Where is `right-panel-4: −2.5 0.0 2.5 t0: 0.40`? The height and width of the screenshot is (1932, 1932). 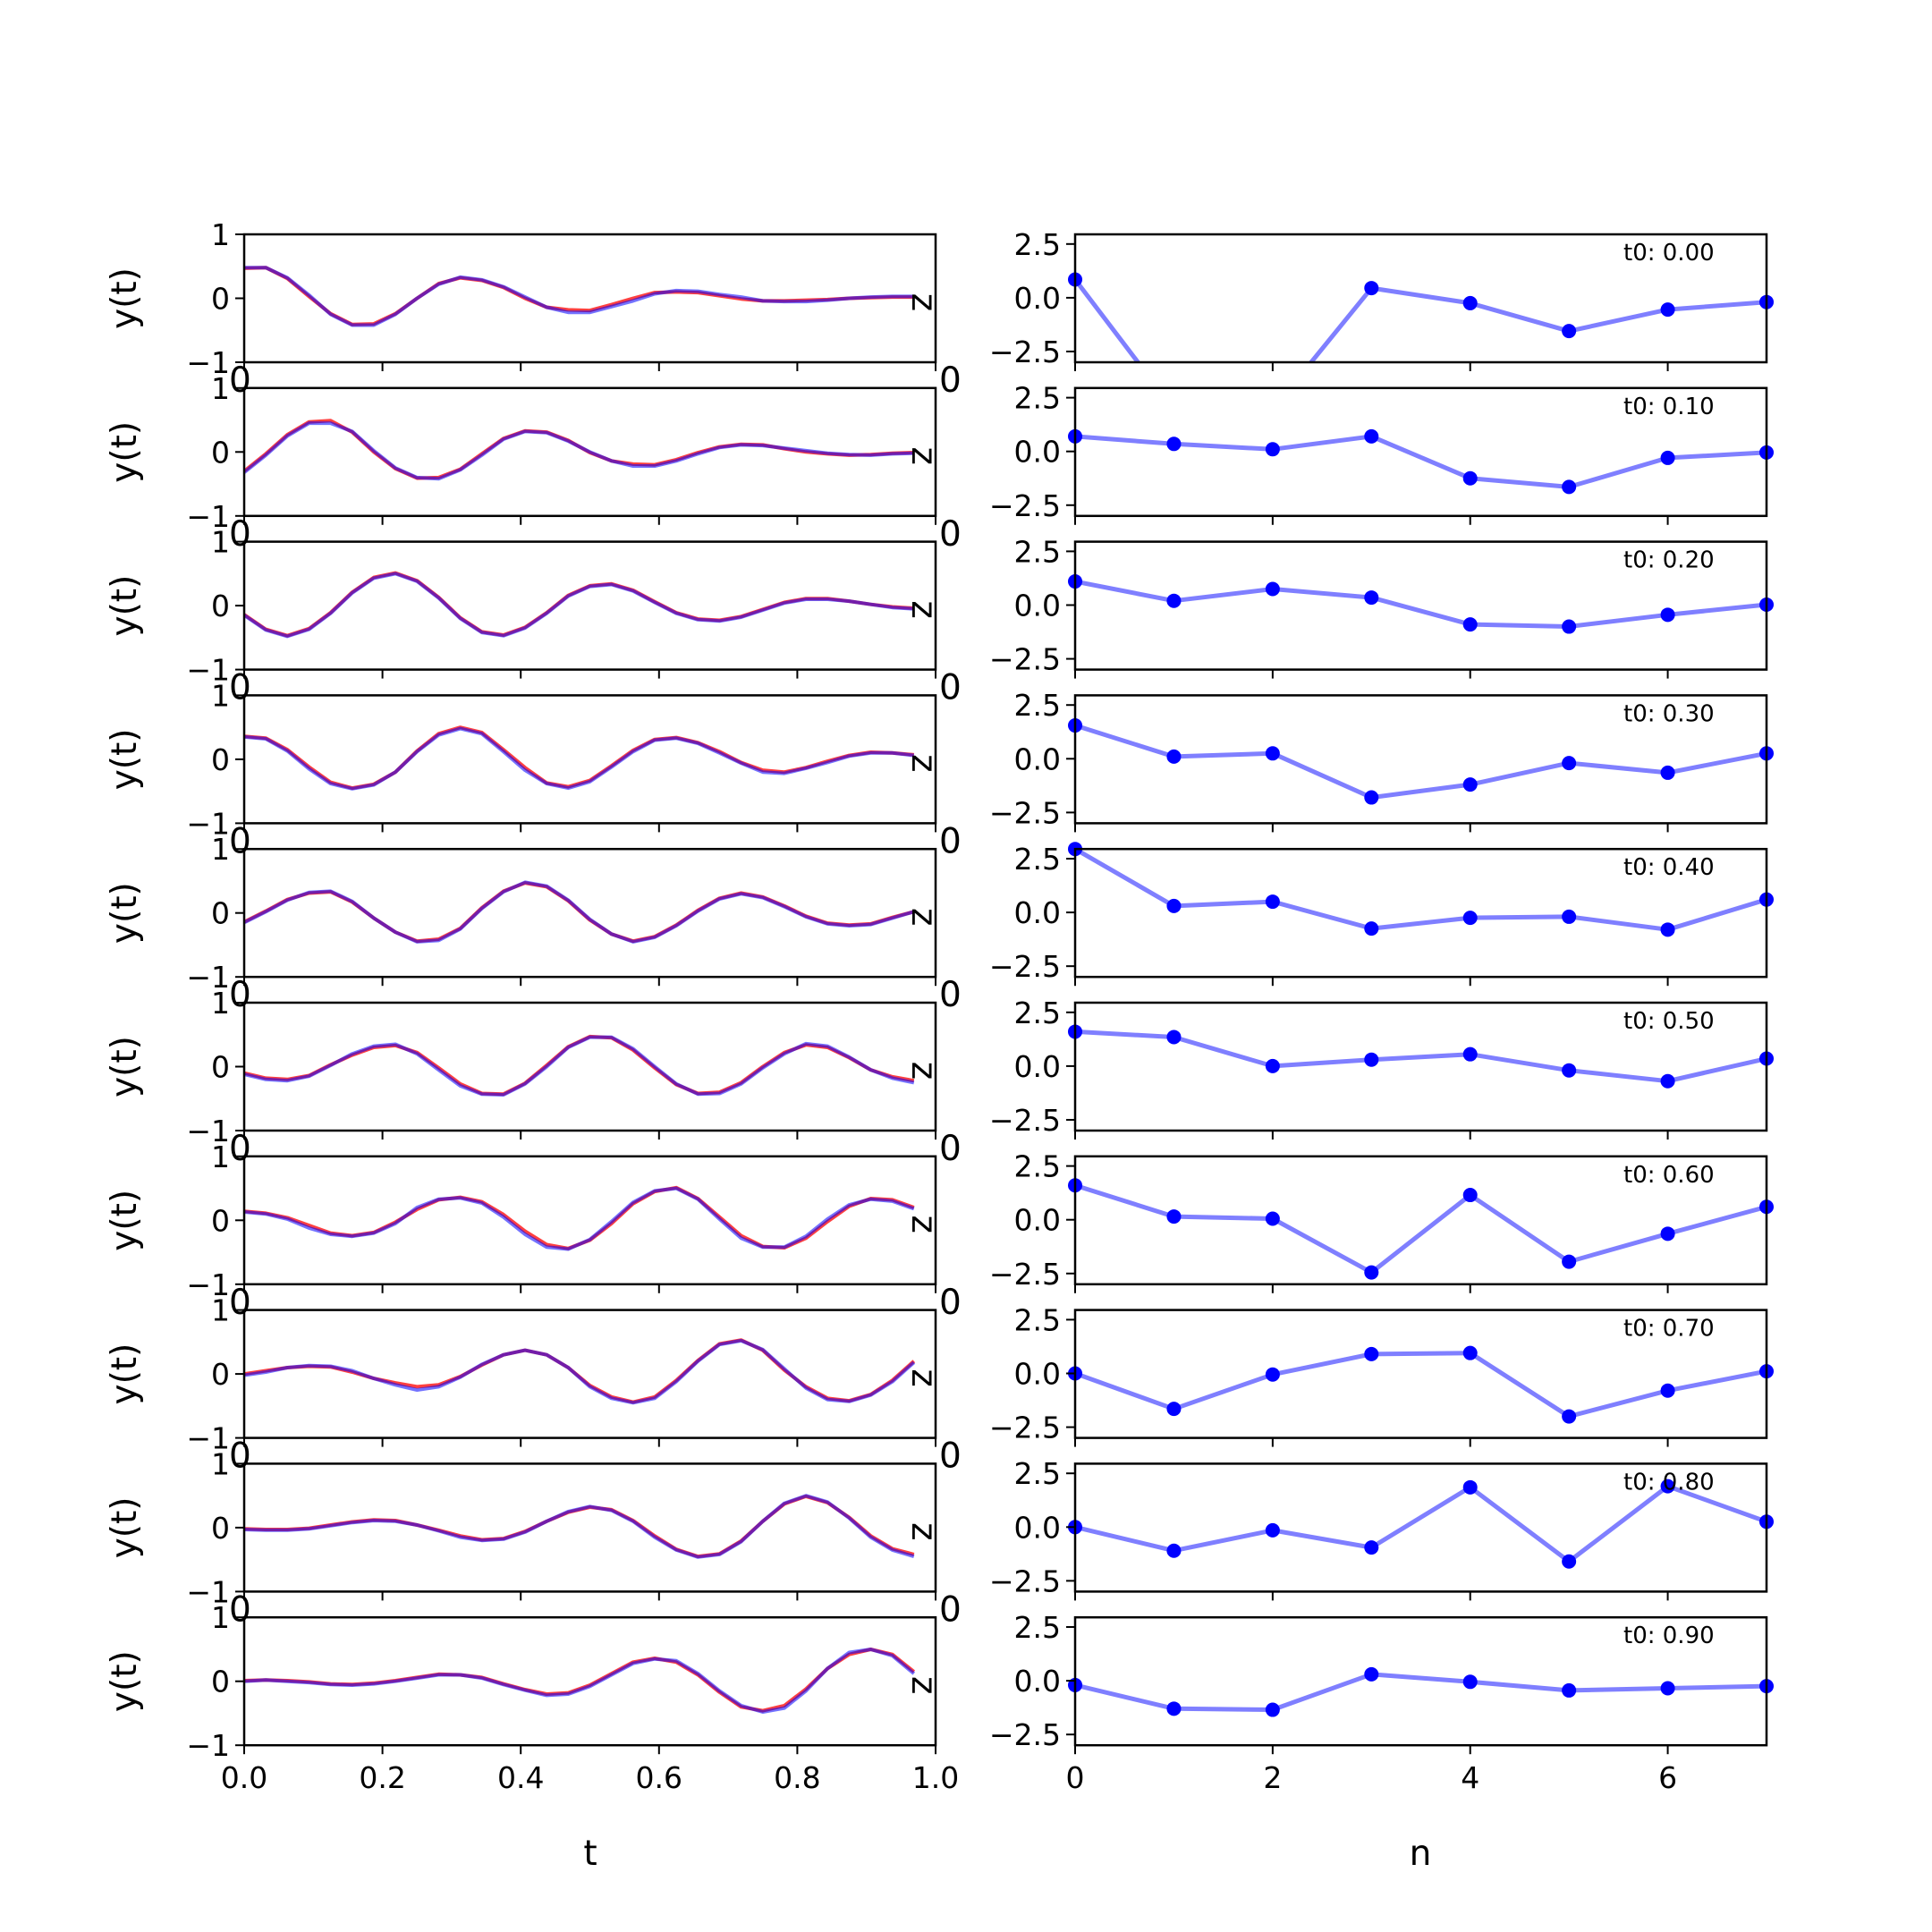 right-panel-4: −2.5 0.0 2.5 t0: 0.40 is located at coordinates (1381, 914).